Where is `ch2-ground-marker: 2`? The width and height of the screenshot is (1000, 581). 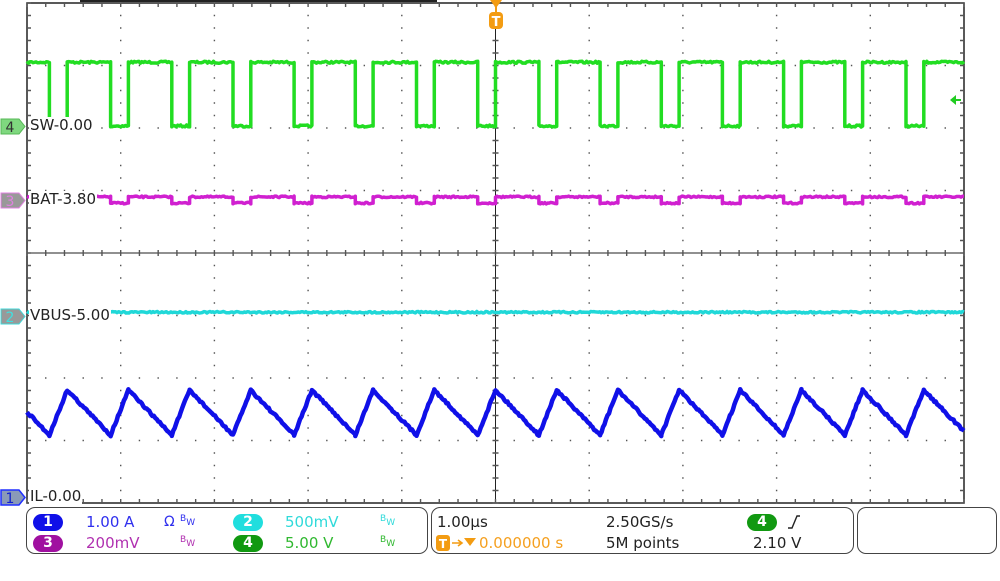 ch2-ground-marker: 2 is located at coordinates (13, 316).